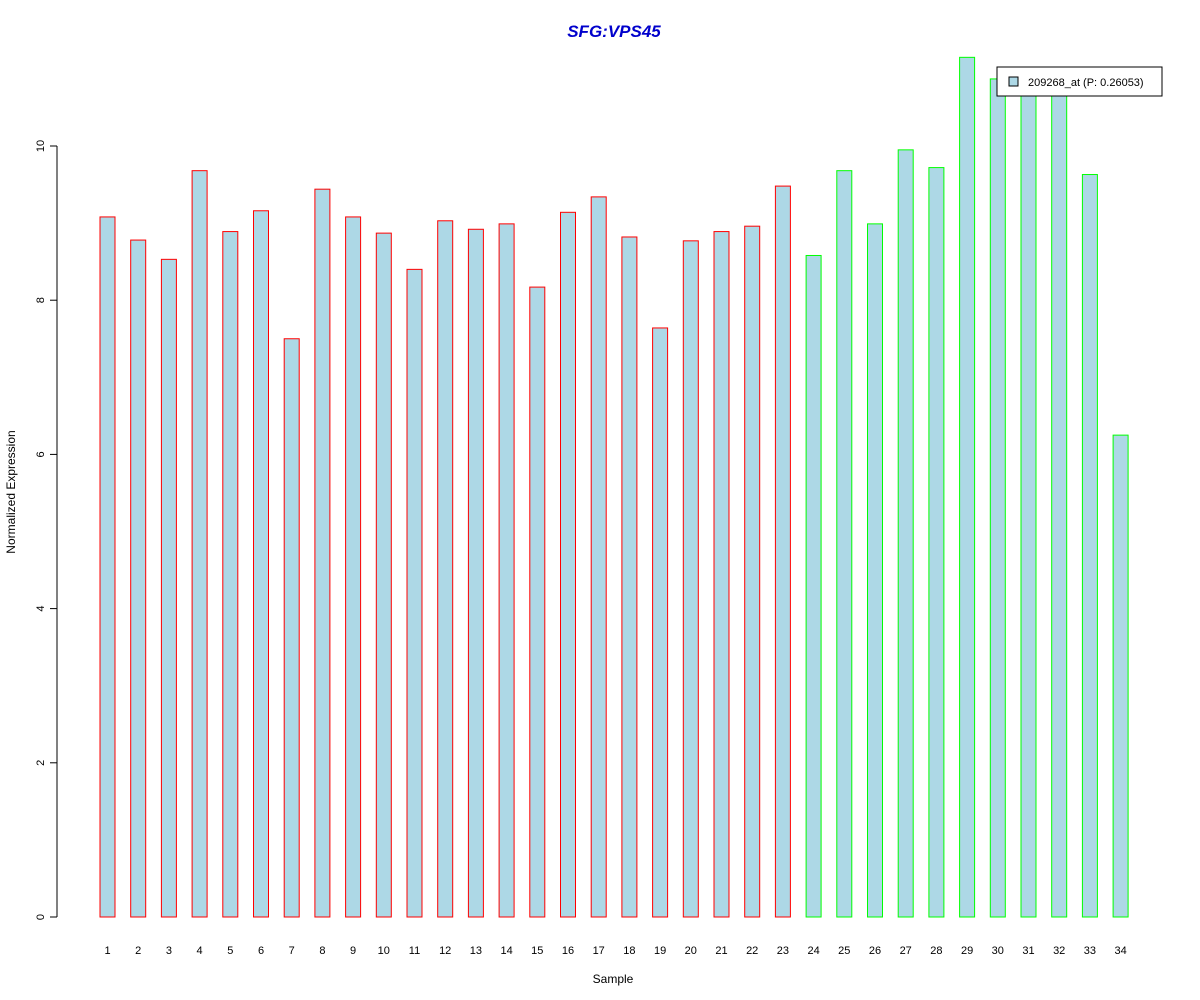  I want to click on x-tick-label: 25, so click(844, 951).